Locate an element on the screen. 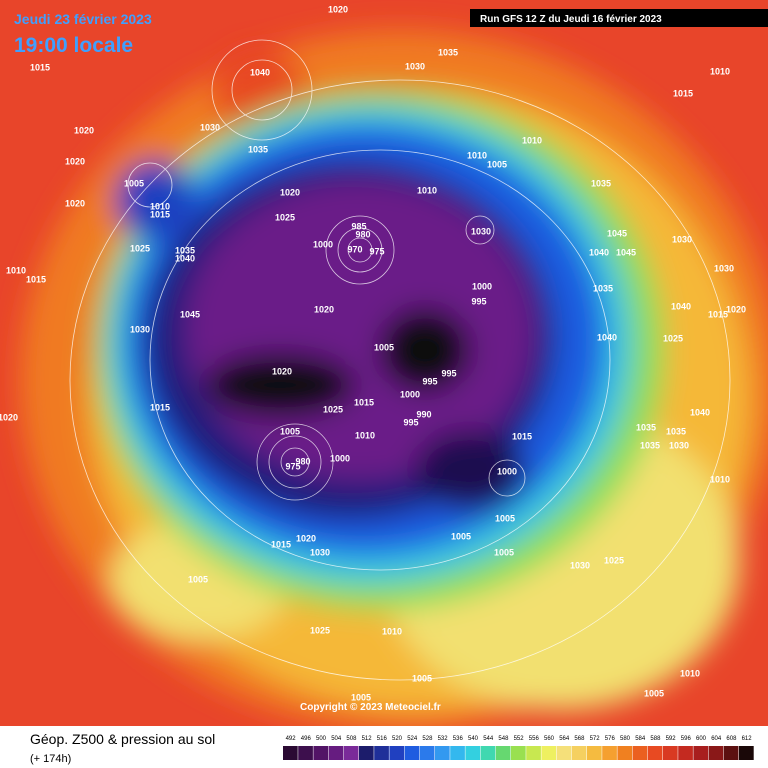 This screenshot has height=768, width=768. legend-label: 560 is located at coordinates (549, 739).